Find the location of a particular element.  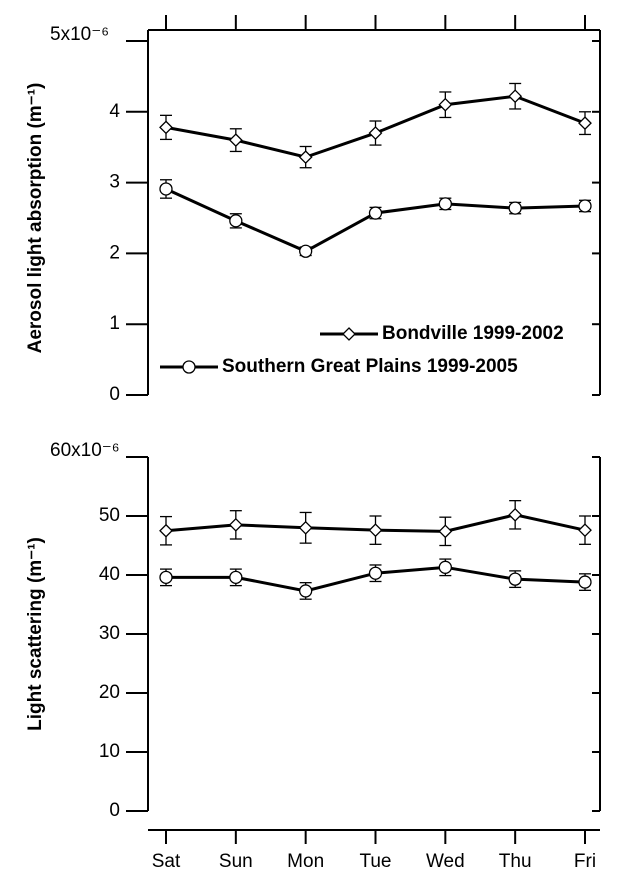

y-tick-label: 1 is located at coordinates (114, 323).